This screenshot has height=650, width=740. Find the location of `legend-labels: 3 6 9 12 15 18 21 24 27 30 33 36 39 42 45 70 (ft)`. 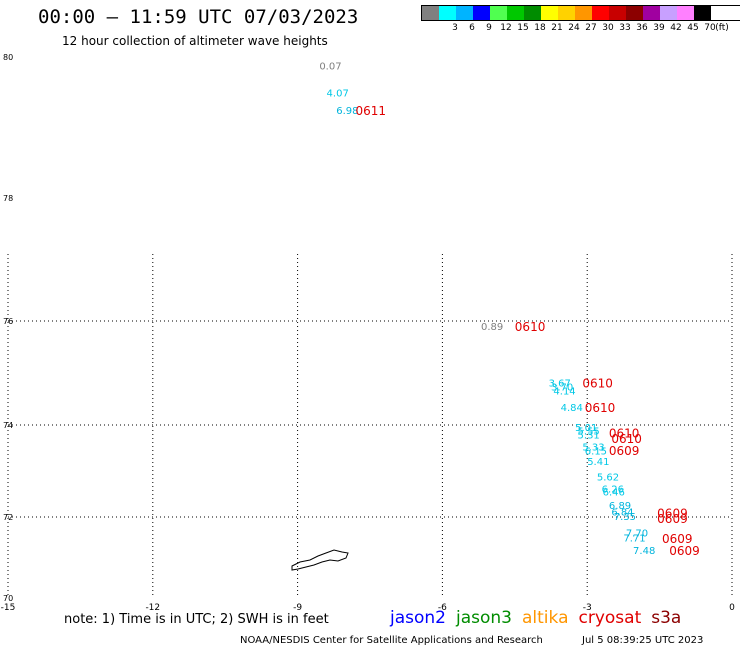

legend-labels: 3 6 9 12 15 18 21 24 27 30 33 36 39 42 45 70 (ft) is located at coordinates (580, 27).